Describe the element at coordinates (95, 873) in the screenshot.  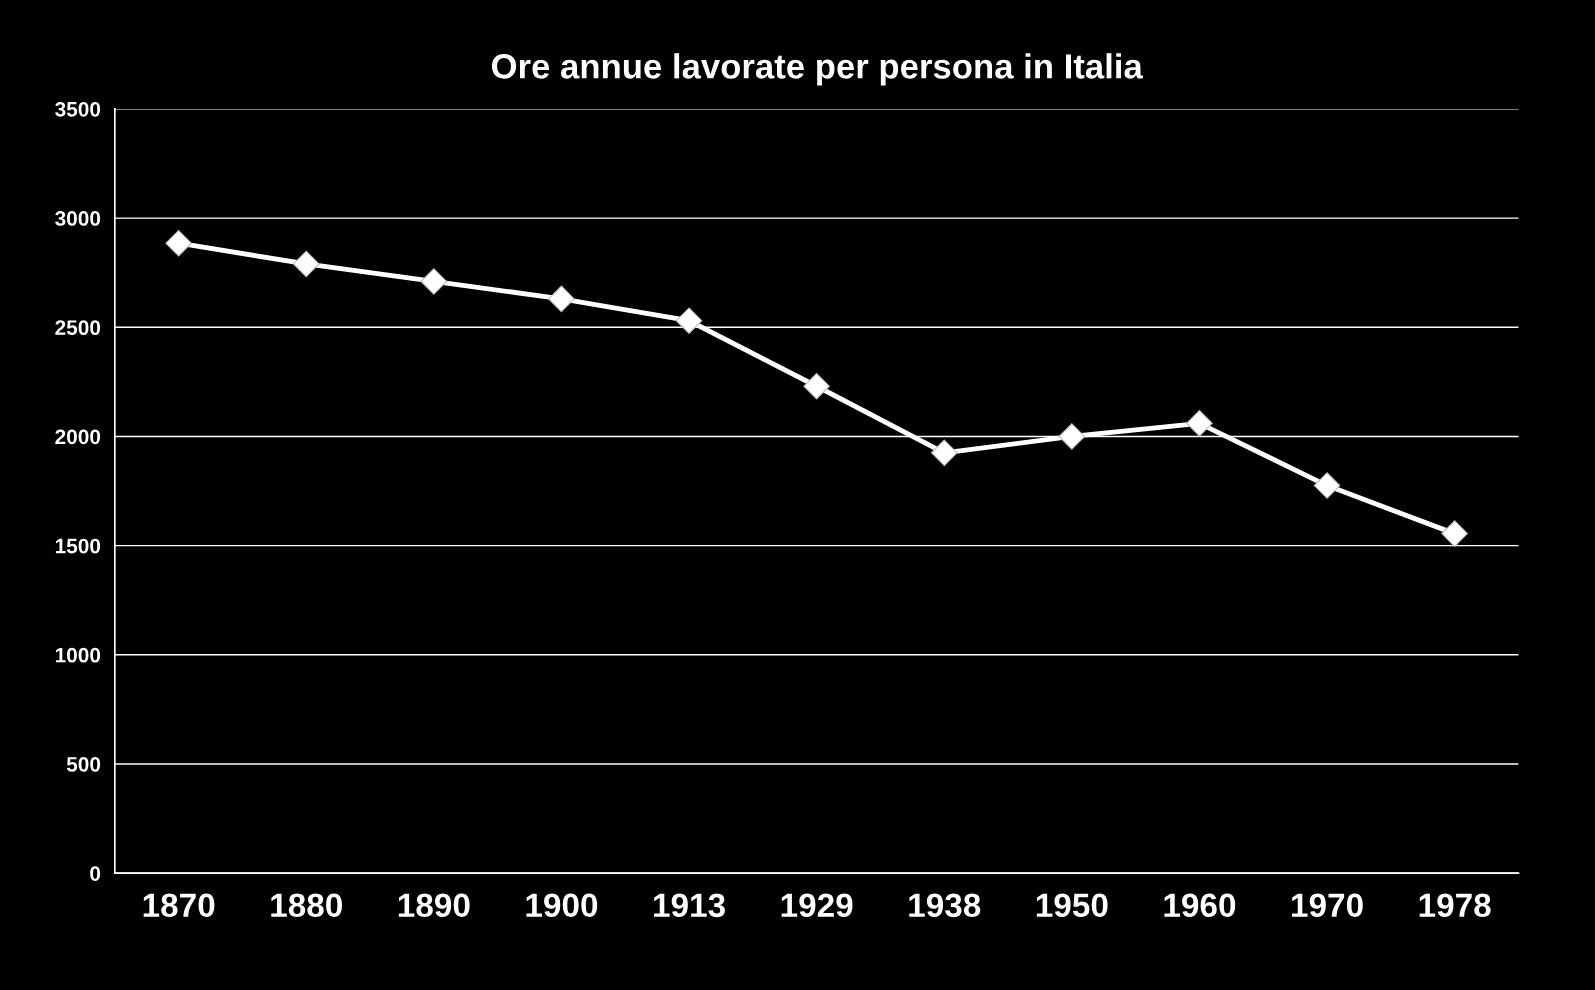
I see `y-tick-label: 0` at that location.